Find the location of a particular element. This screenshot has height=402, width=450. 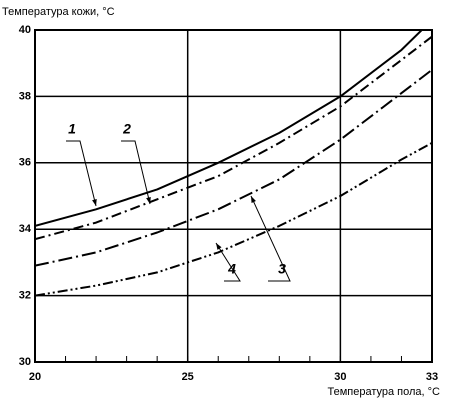

x-tick-label: 33 is located at coordinates (432, 377).